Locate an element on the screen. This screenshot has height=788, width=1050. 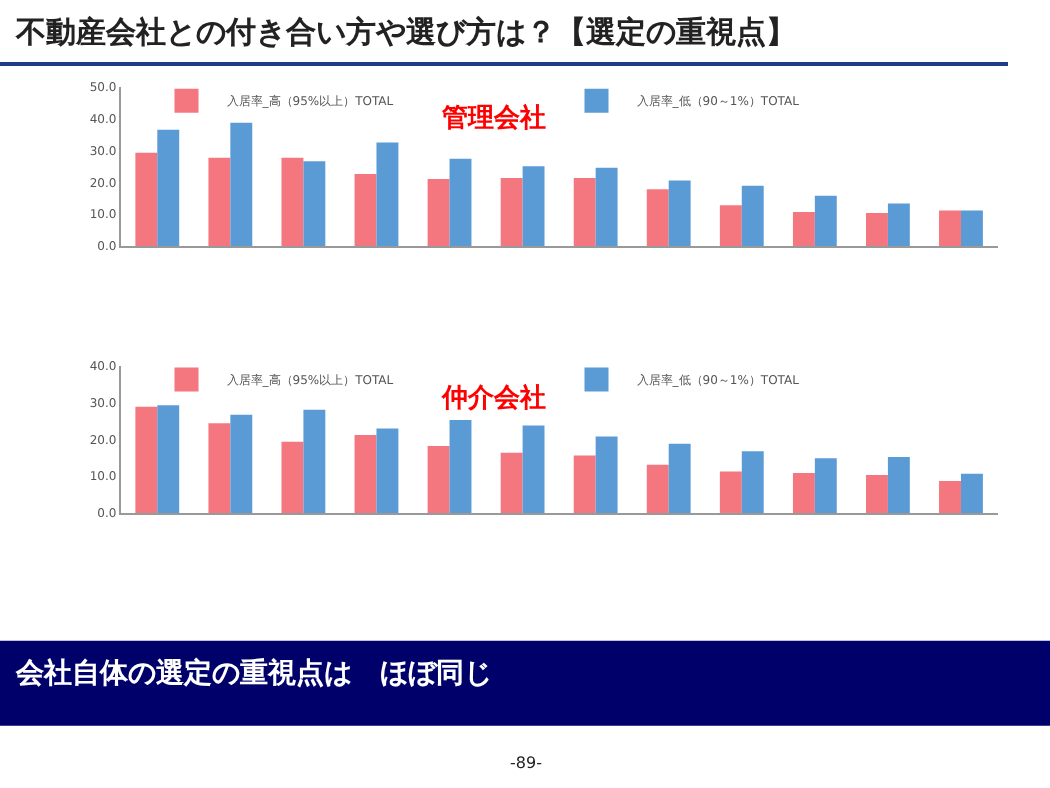
text: 仲介会社 is located at coordinates (493, 398).